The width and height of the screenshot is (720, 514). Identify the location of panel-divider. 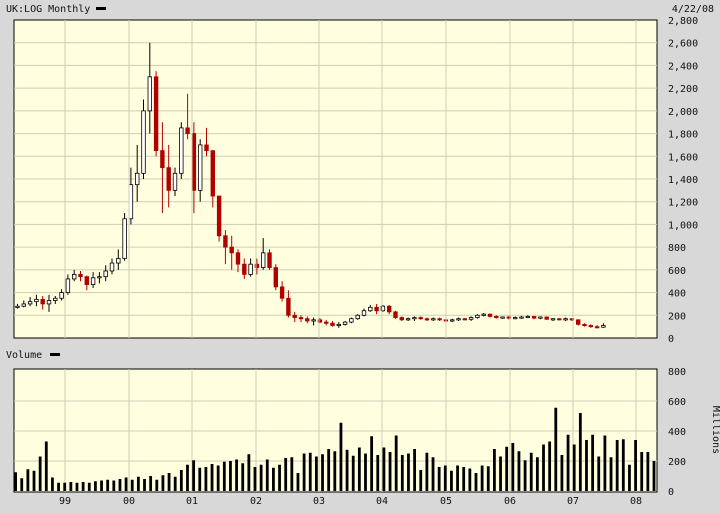
(360, 354).